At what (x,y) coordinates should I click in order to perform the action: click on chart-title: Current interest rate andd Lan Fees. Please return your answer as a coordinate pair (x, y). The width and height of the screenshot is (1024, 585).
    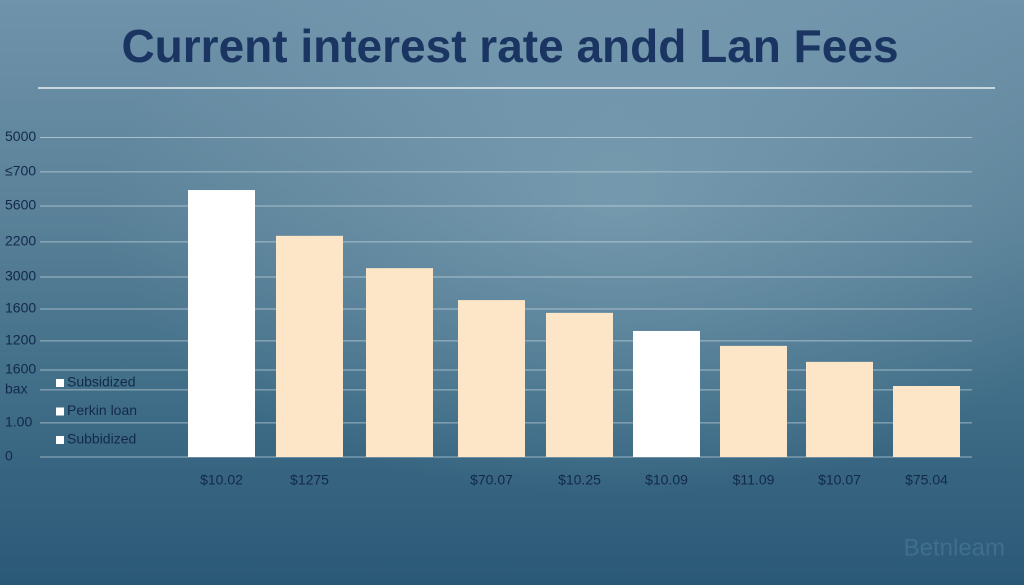
    Looking at the image, I should click on (509, 46).